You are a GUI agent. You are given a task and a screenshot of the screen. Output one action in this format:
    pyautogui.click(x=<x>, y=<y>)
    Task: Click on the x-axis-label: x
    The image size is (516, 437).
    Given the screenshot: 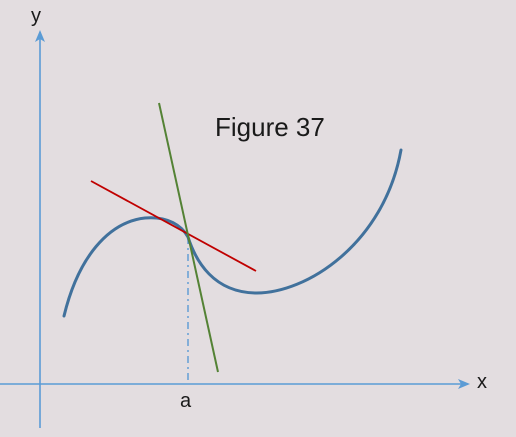 What is the action you would take?
    pyautogui.click(x=482, y=382)
    